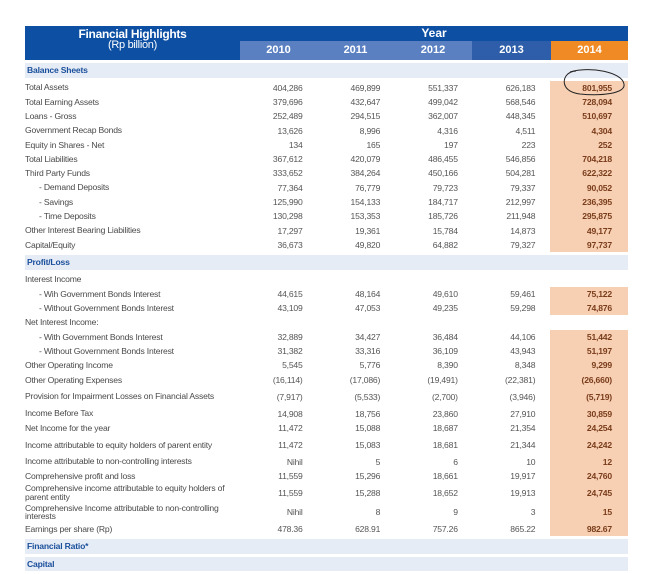  What do you see at coordinates (287, 87) in the screenshot?
I see `value-2010: 404,286` at bounding box center [287, 87].